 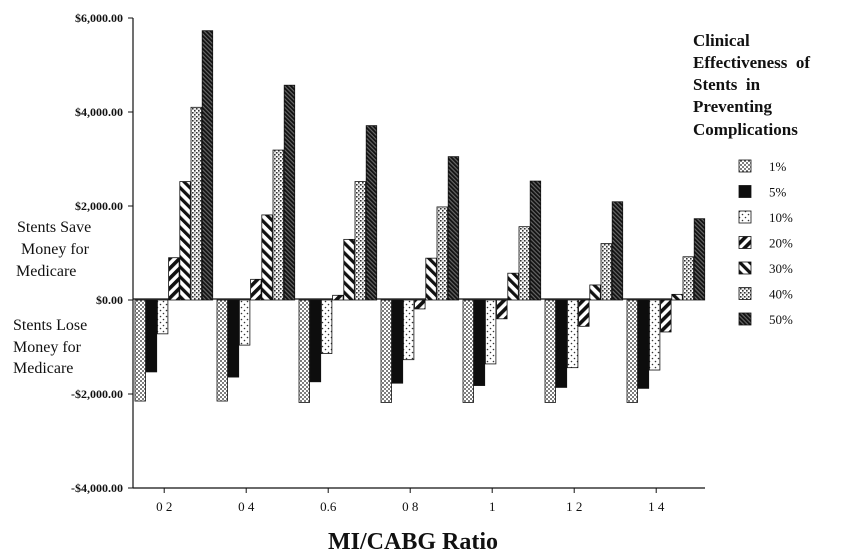 I want to click on bar-1pct-1.4, so click(x=632, y=351).